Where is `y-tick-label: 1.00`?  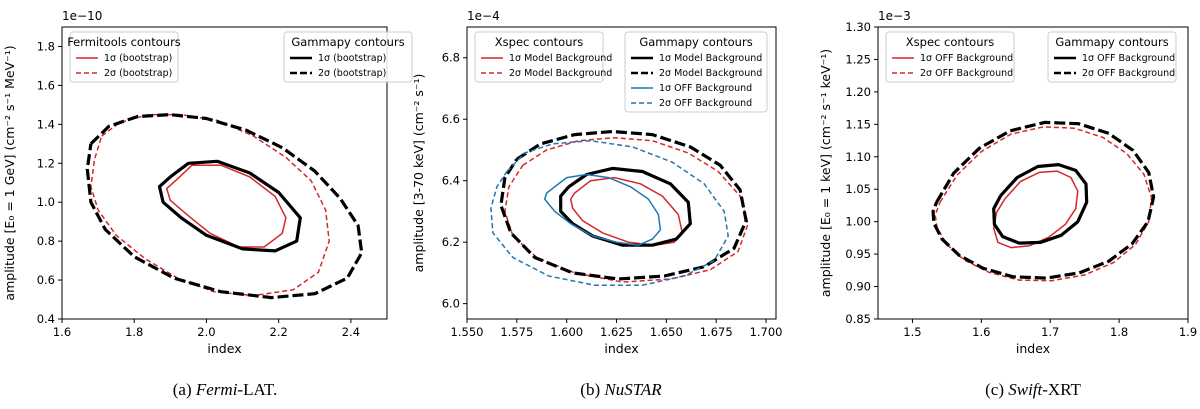 y-tick-label: 1.00 is located at coordinates (858, 222).